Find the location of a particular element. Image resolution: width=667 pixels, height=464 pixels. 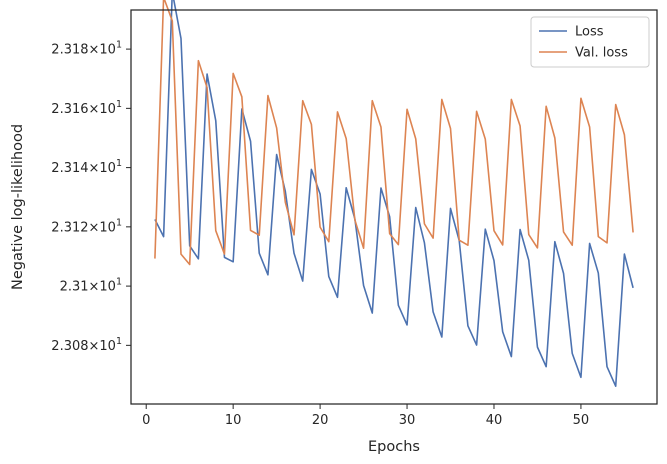

y-tick-label: 2.318×10¹ is located at coordinates (86, 49).